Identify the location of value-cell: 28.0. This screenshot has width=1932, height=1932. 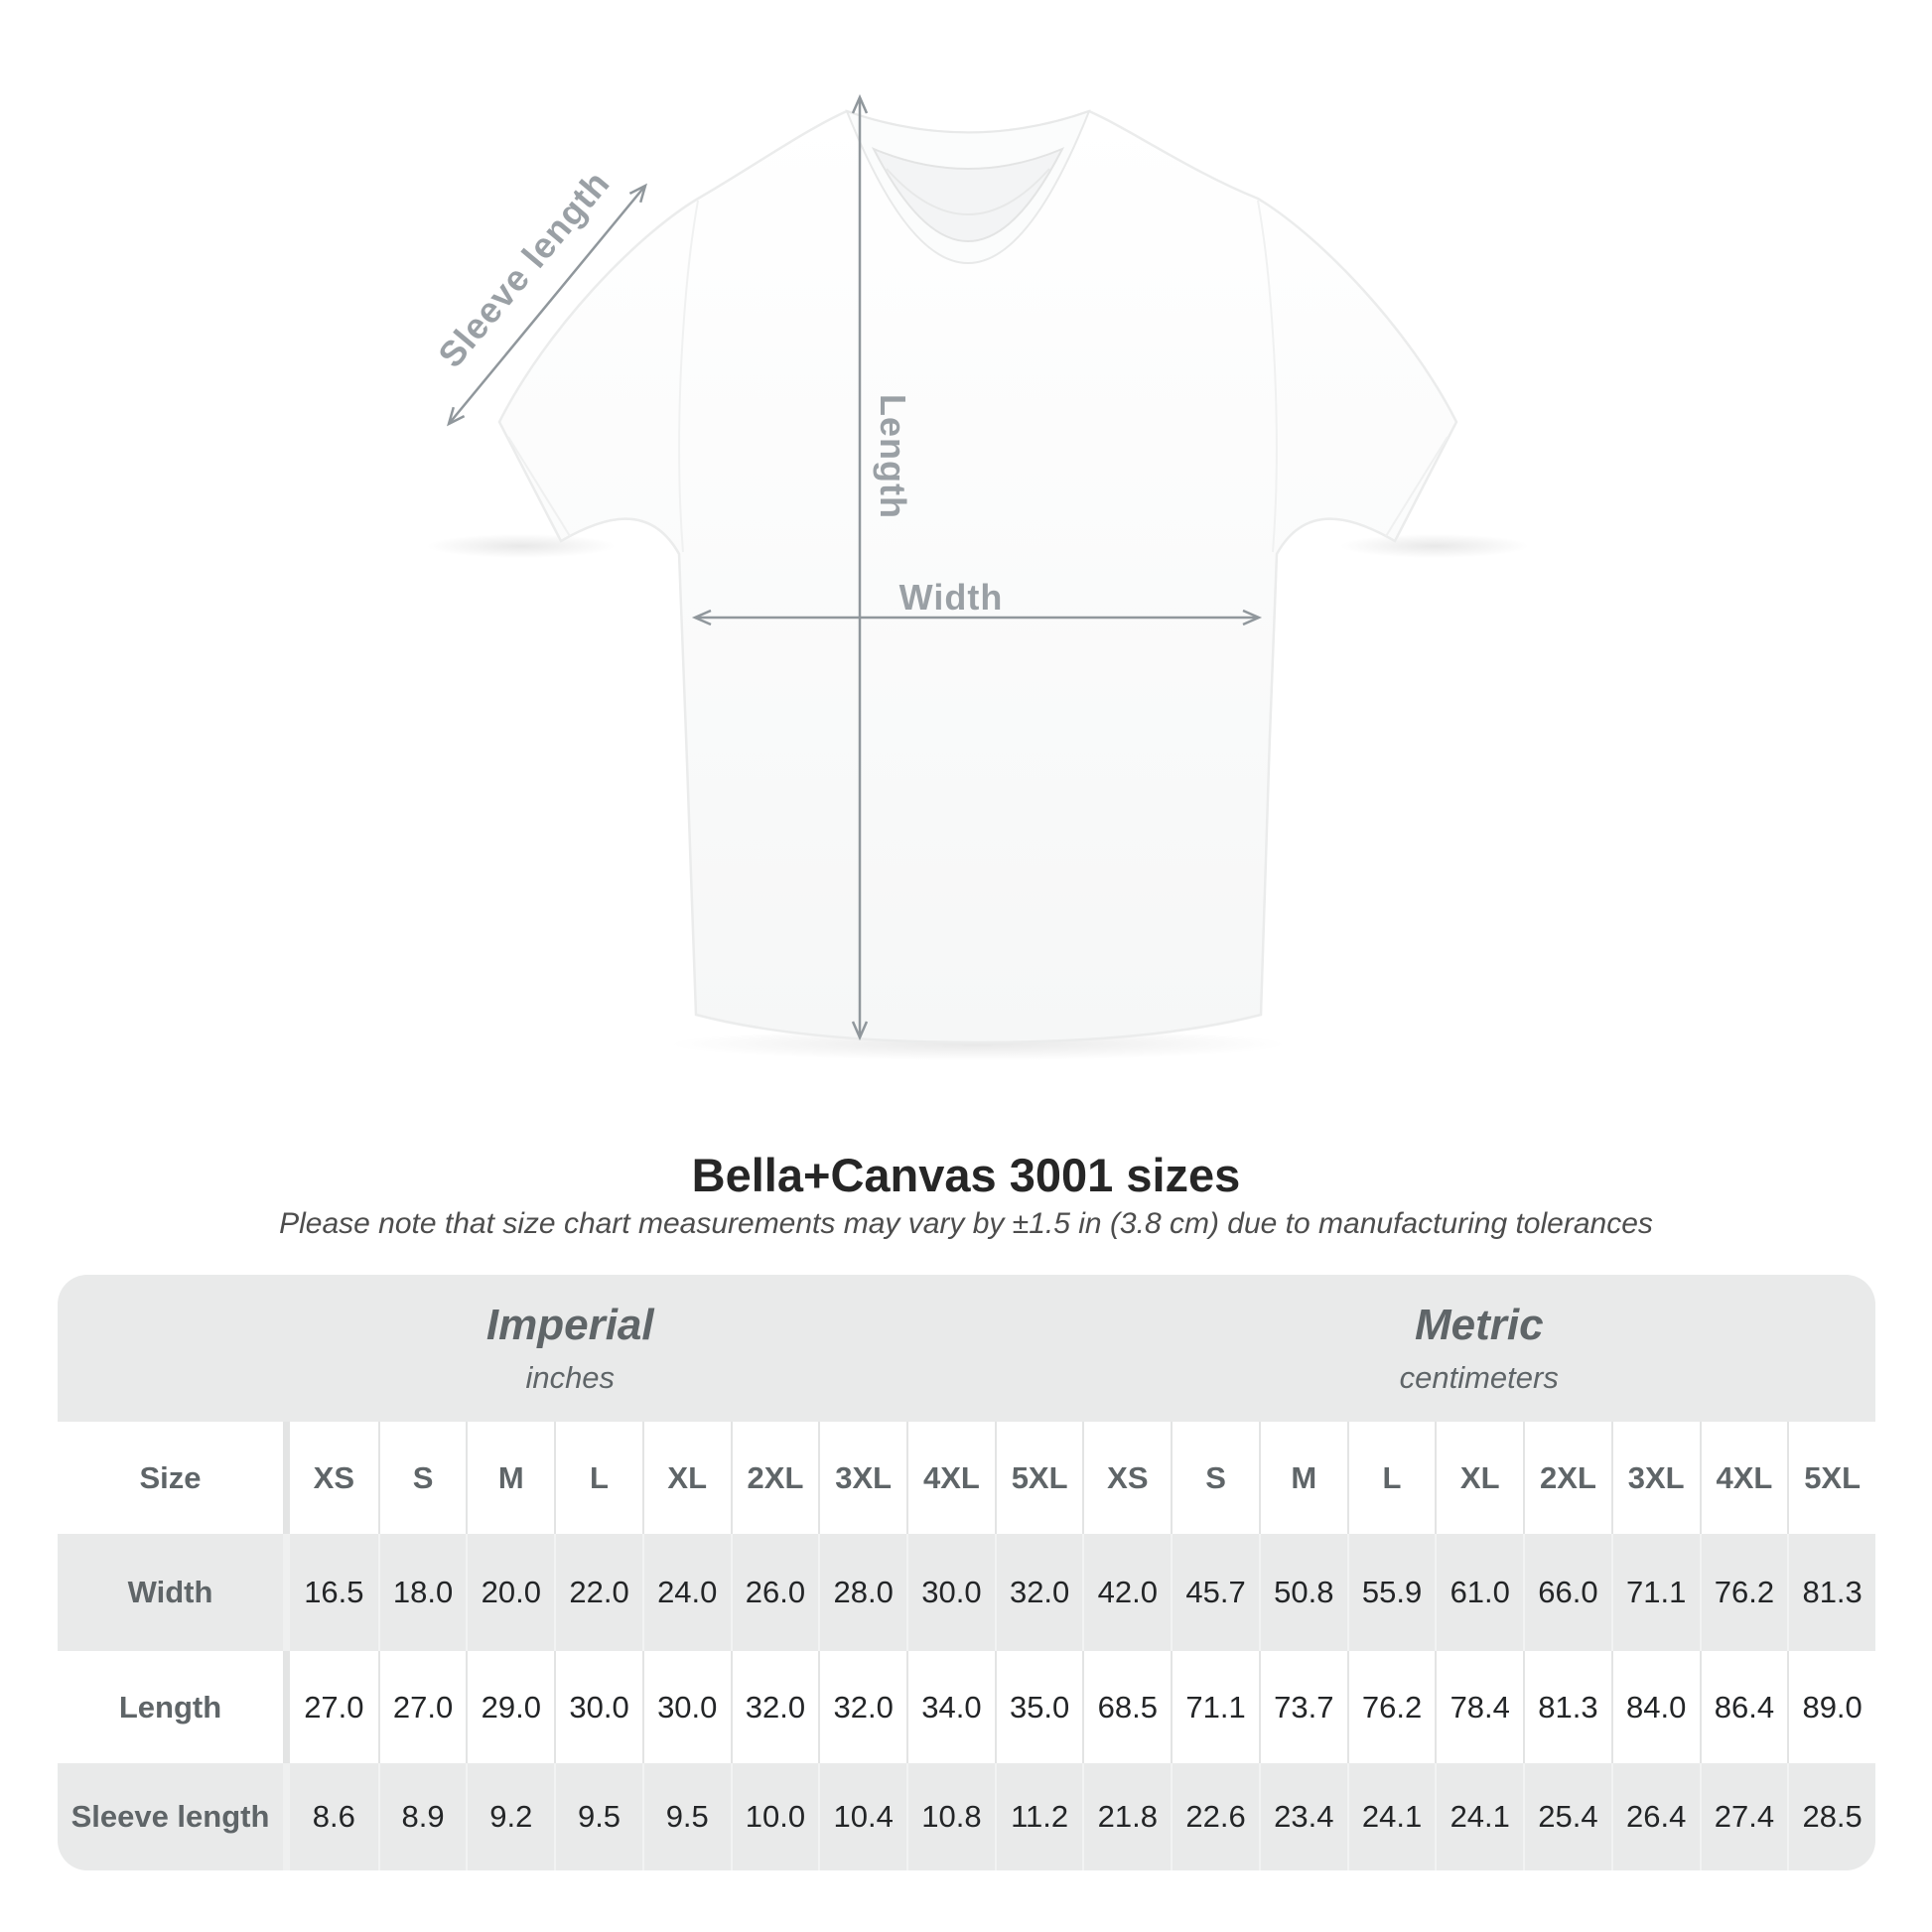
(862, 1592).